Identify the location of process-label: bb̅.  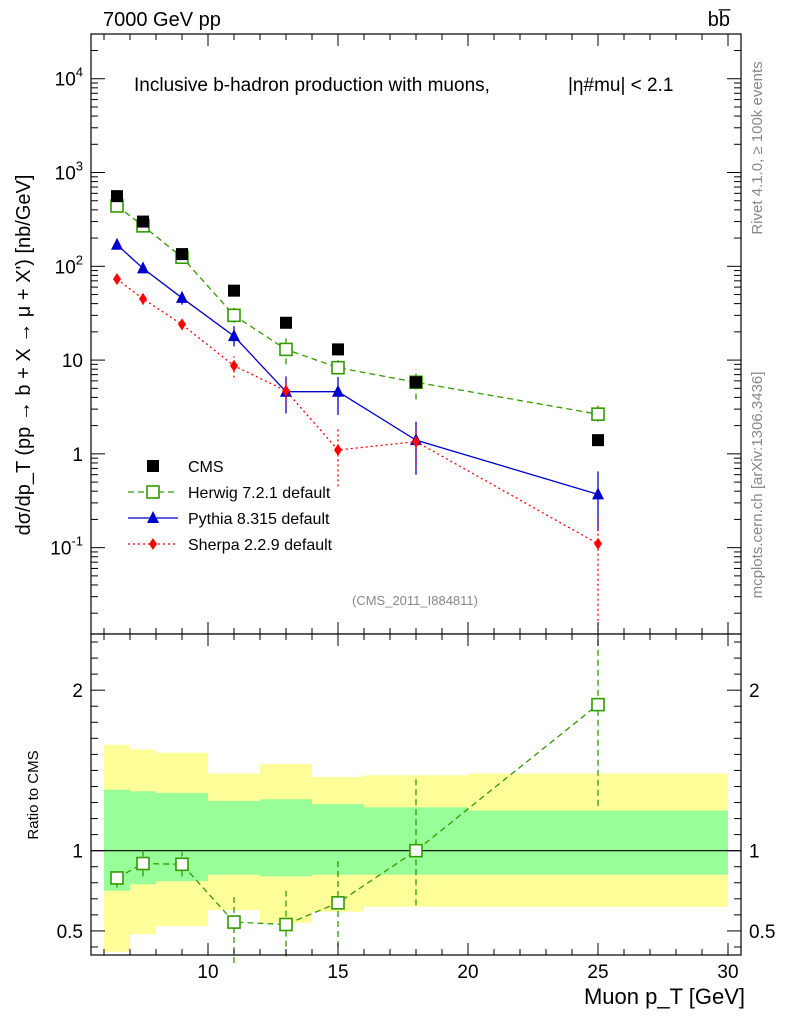
(719, 19).